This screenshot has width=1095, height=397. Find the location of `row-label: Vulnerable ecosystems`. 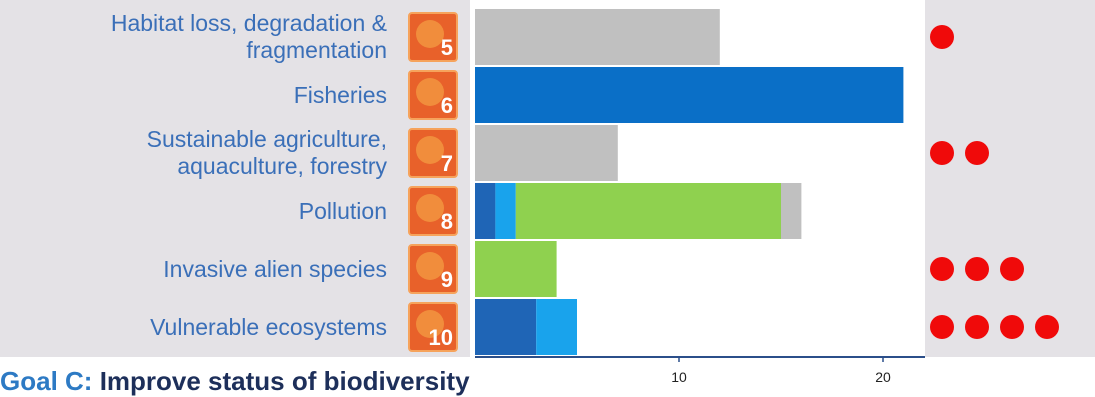

row-label: Vulnerable ecosystems is located at coordinates (268, 327).